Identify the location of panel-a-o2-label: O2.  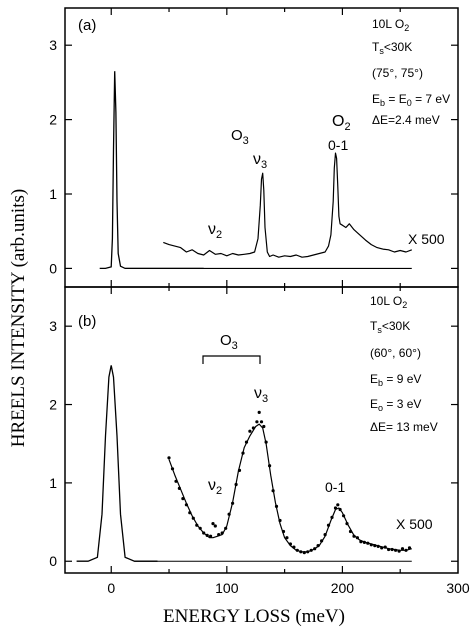
(341, 123).